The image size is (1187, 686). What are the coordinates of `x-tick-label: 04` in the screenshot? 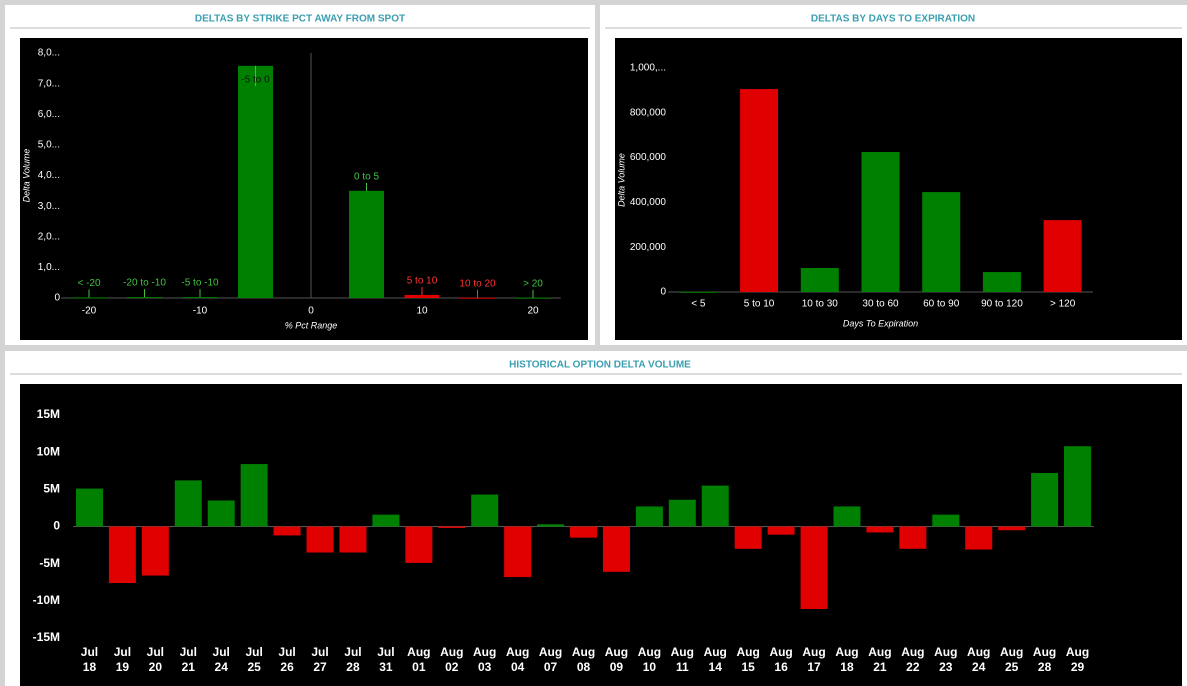 It's located at (518, 667).